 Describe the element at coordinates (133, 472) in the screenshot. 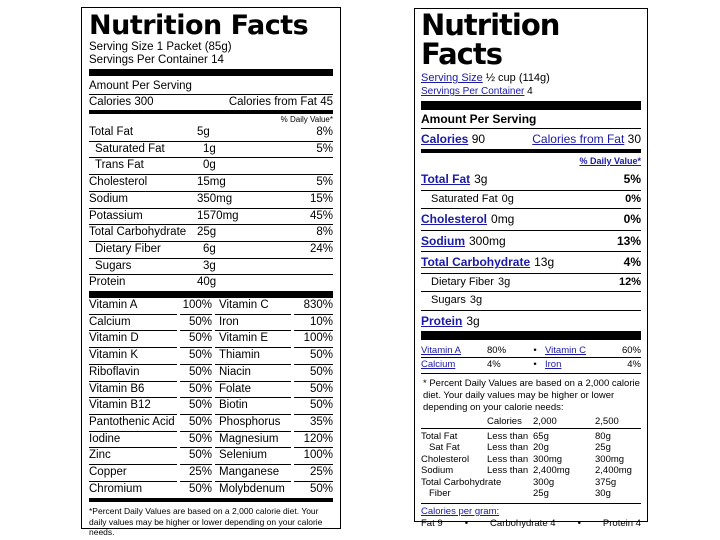

I see `left-vitamin-name: Copper` at that location.